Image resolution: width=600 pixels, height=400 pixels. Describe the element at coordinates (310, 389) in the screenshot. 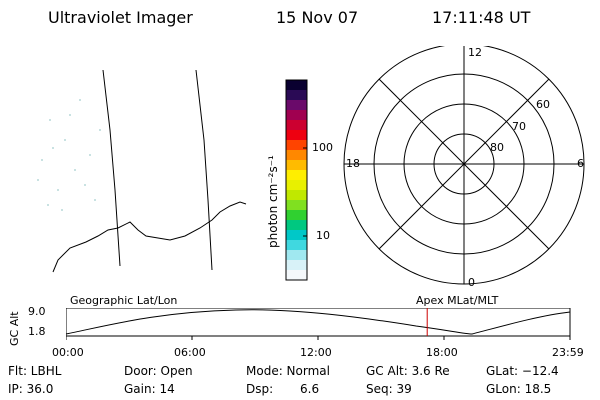

I see `dsp-value: 6.6` at that location.